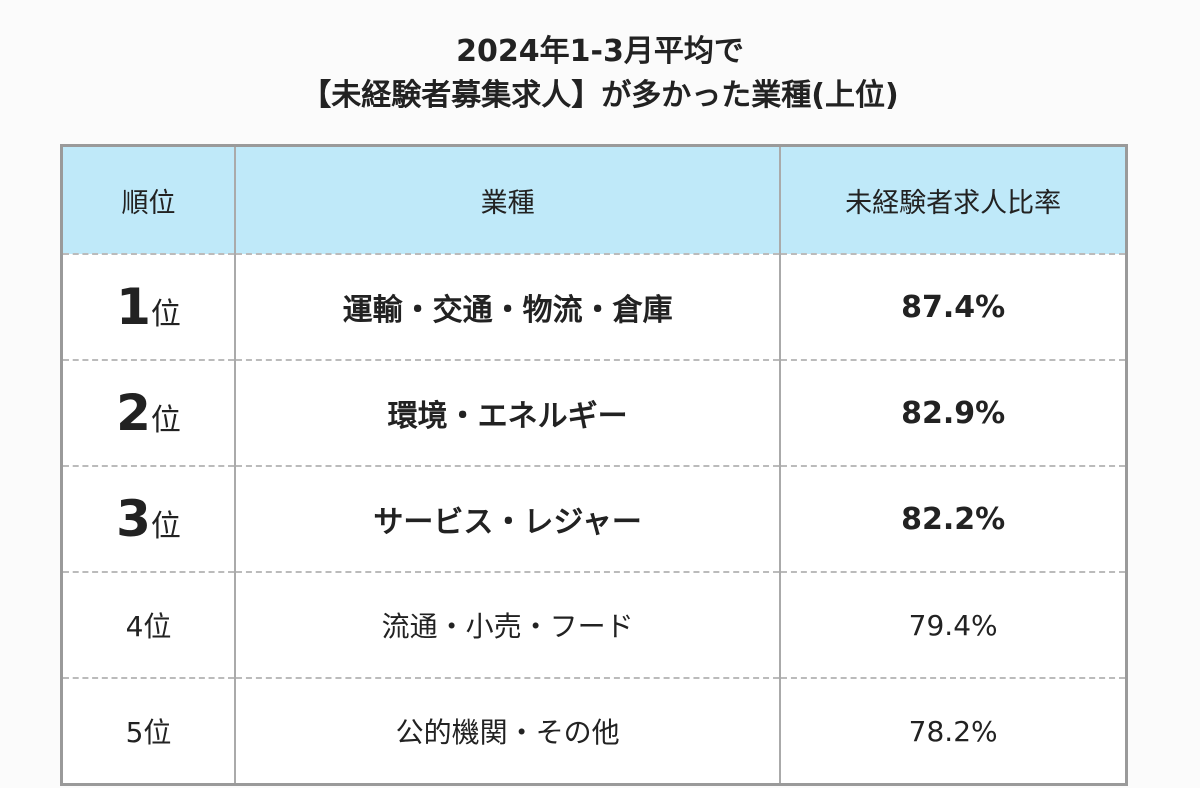  Describe the element at coordinates (953, 412) in the screenshot. I see `ratio-cell: 82.9%` at that location.